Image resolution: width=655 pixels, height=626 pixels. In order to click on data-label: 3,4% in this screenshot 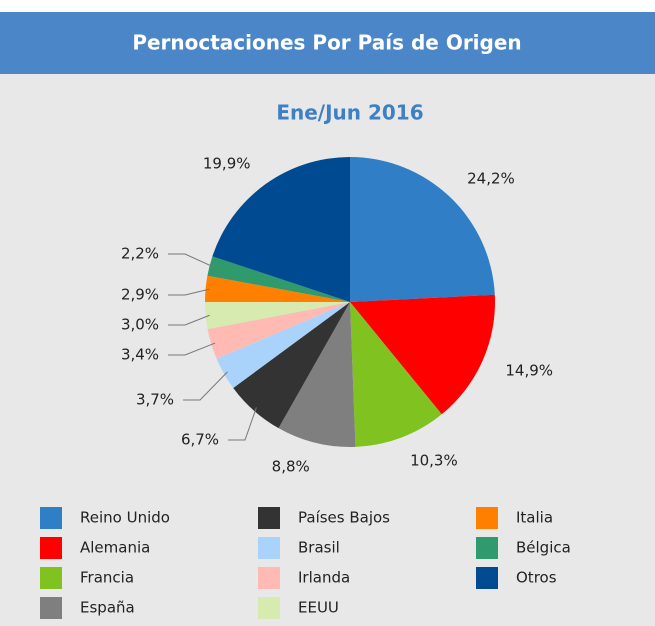, I will do `click(140, 355)`.